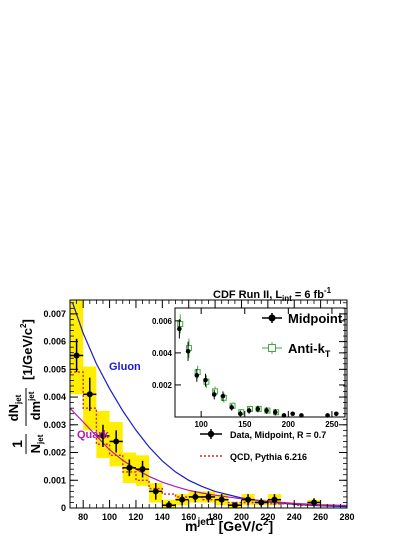  What do you see at coordinates (162, 385) in the screenshot?
I see `inset-y-tick-label-0: 0.002` at bounding box center [162, 385].